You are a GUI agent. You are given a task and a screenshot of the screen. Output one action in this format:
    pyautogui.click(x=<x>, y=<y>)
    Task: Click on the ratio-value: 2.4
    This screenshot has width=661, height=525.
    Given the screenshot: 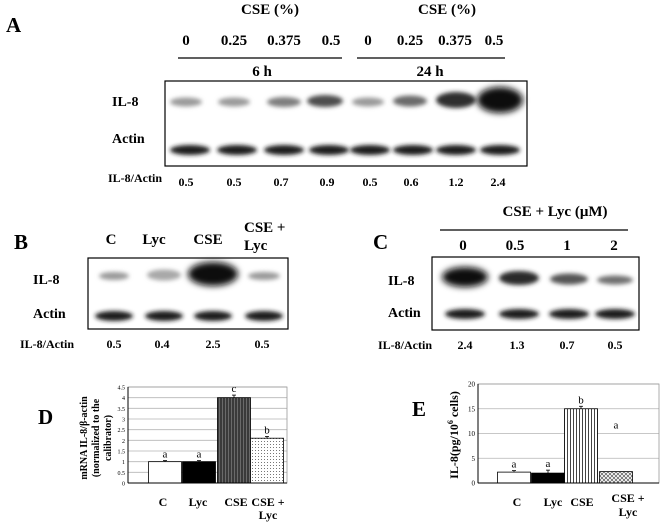 What is the action you would take?
    pyautogui.click(x=498, y=182)
    